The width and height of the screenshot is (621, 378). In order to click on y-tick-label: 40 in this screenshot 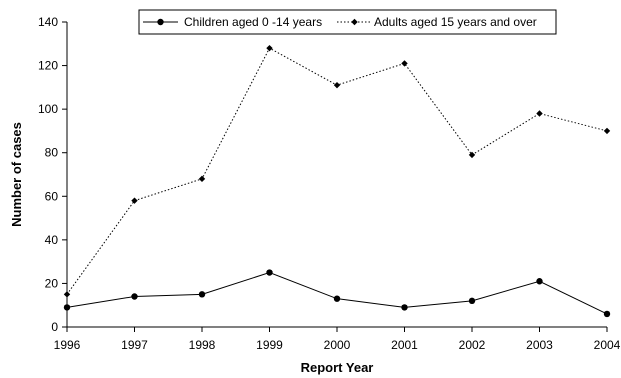, I will do `click(52, 240)`.